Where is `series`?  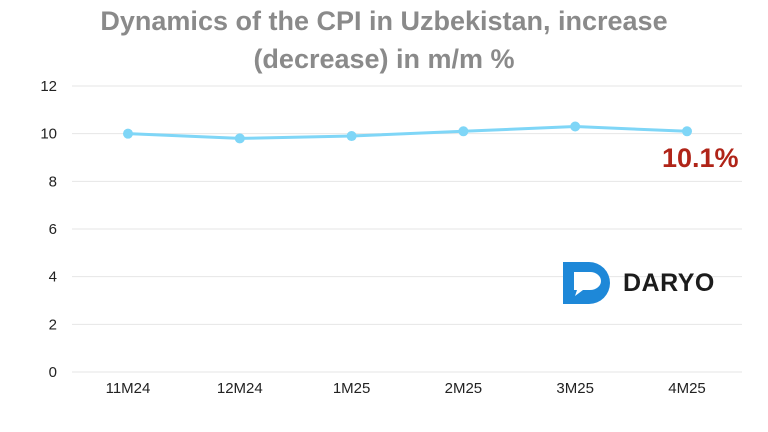
series is located at coordinates (407, 132).